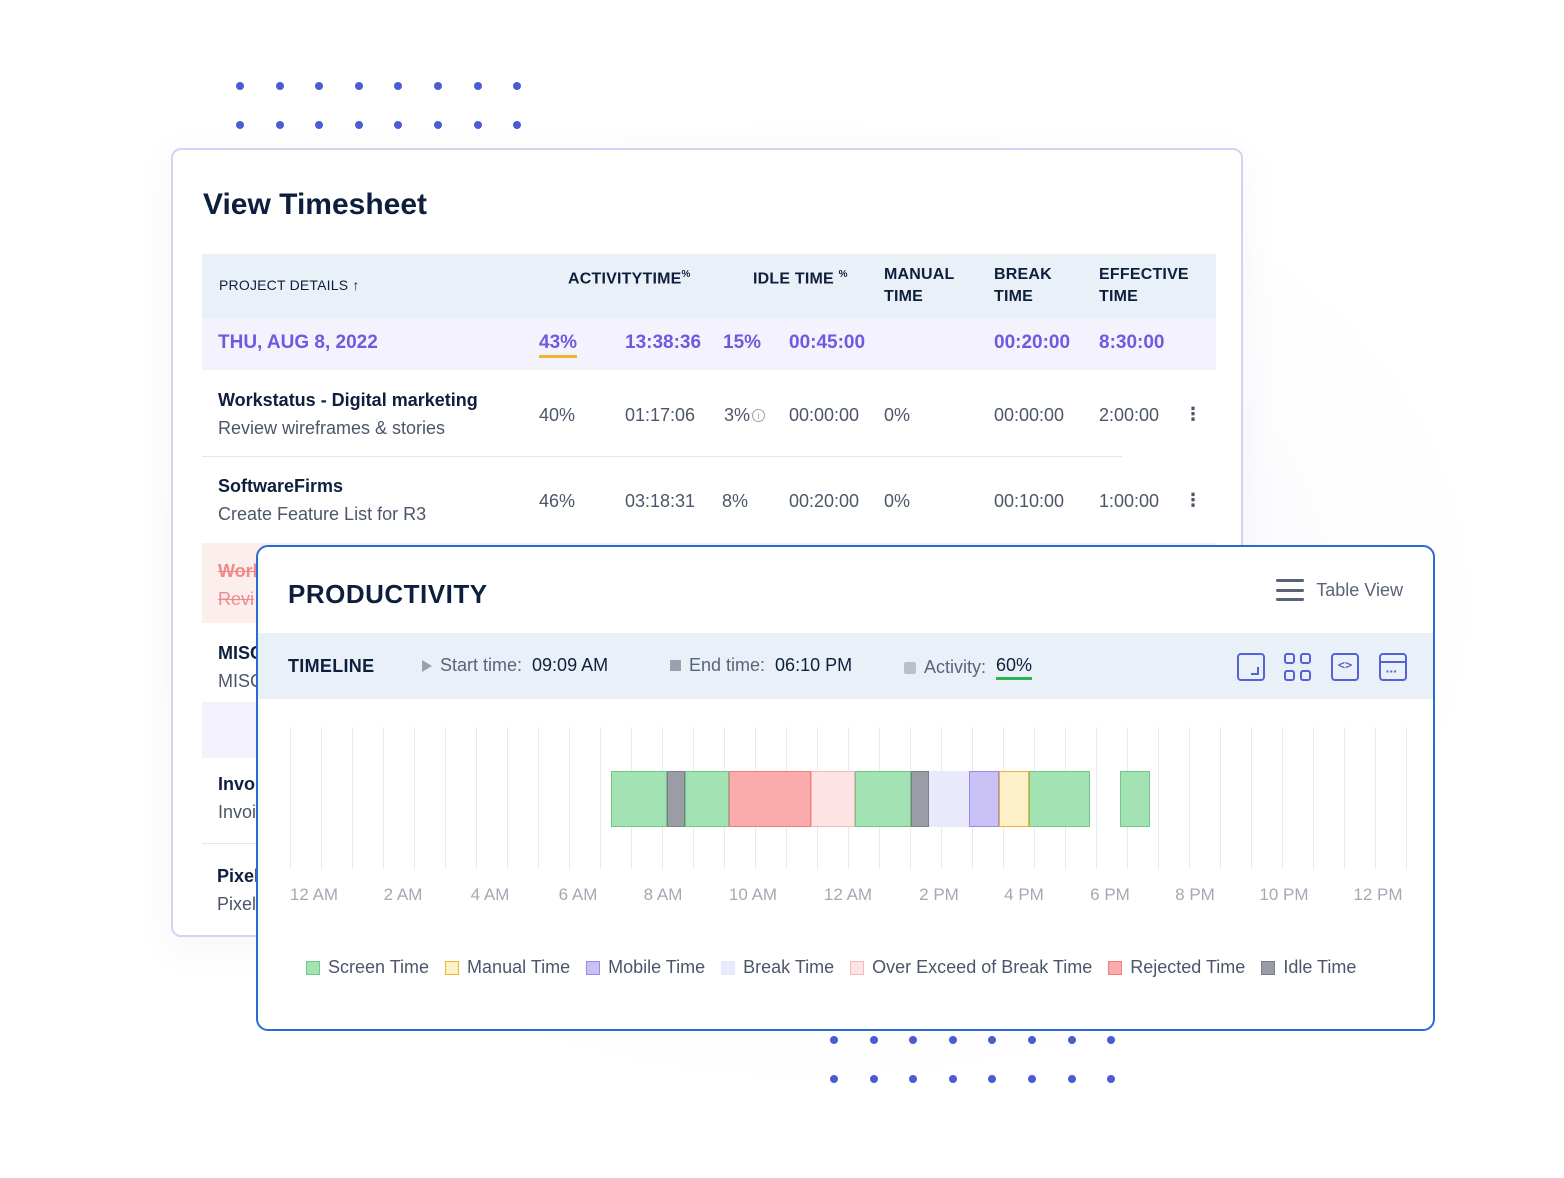  Describe the element at coordinates (315, 204) in the screenshot. I see `page-title: View Timesheet` at that location.